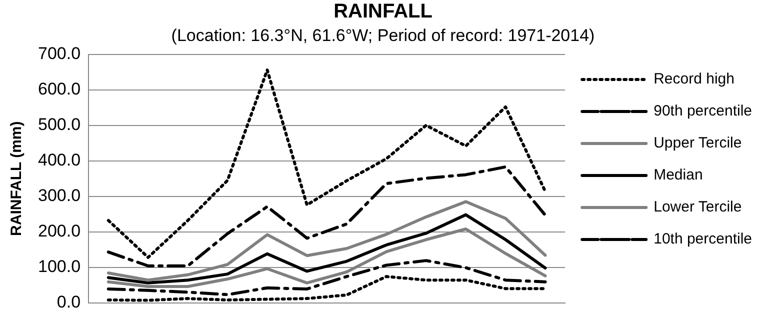 The image size is (768, 321). I want to click on chart-subtitle: (Location: 16.3°N, 61.6°W; Period of record: 1971-2014), so click(383, 35).